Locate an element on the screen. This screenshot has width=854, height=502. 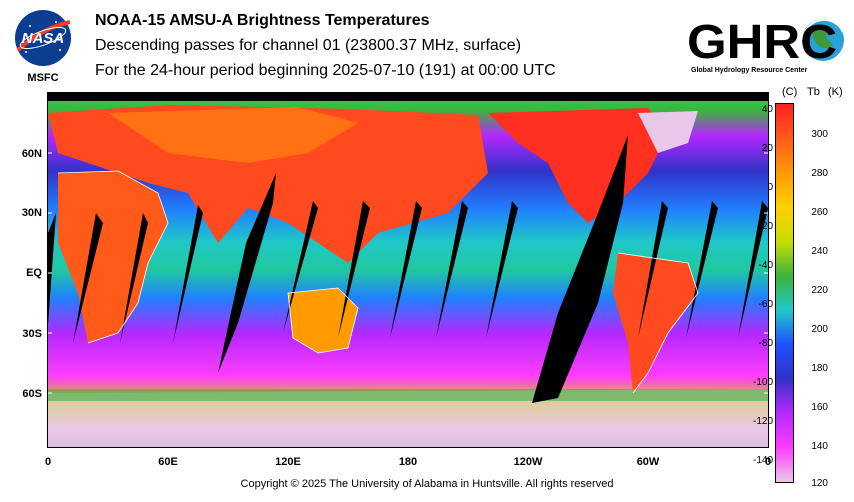
cbar-kelvin-tick: 300 is located at coordinates (819, 134).